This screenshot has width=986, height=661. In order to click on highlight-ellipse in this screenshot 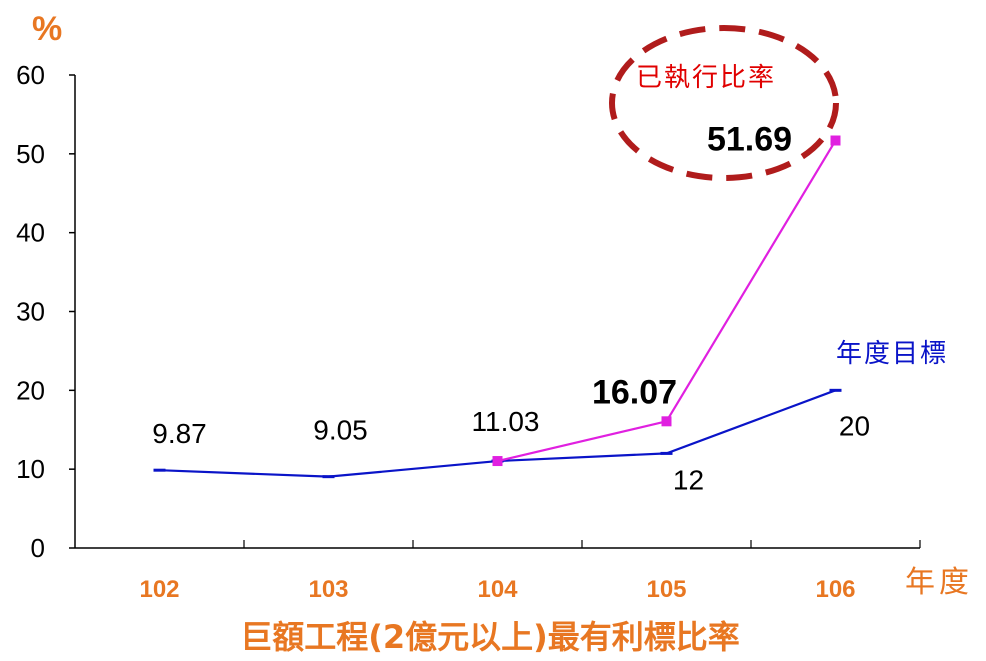, I will do `click(724, 103)`.